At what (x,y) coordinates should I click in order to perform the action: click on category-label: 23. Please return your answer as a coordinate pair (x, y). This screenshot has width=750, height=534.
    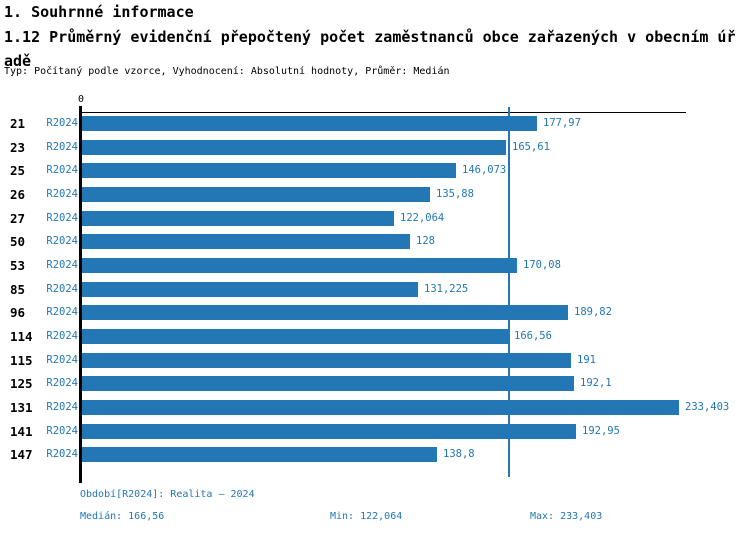
    Looking at the image, I should click on (18, 147).